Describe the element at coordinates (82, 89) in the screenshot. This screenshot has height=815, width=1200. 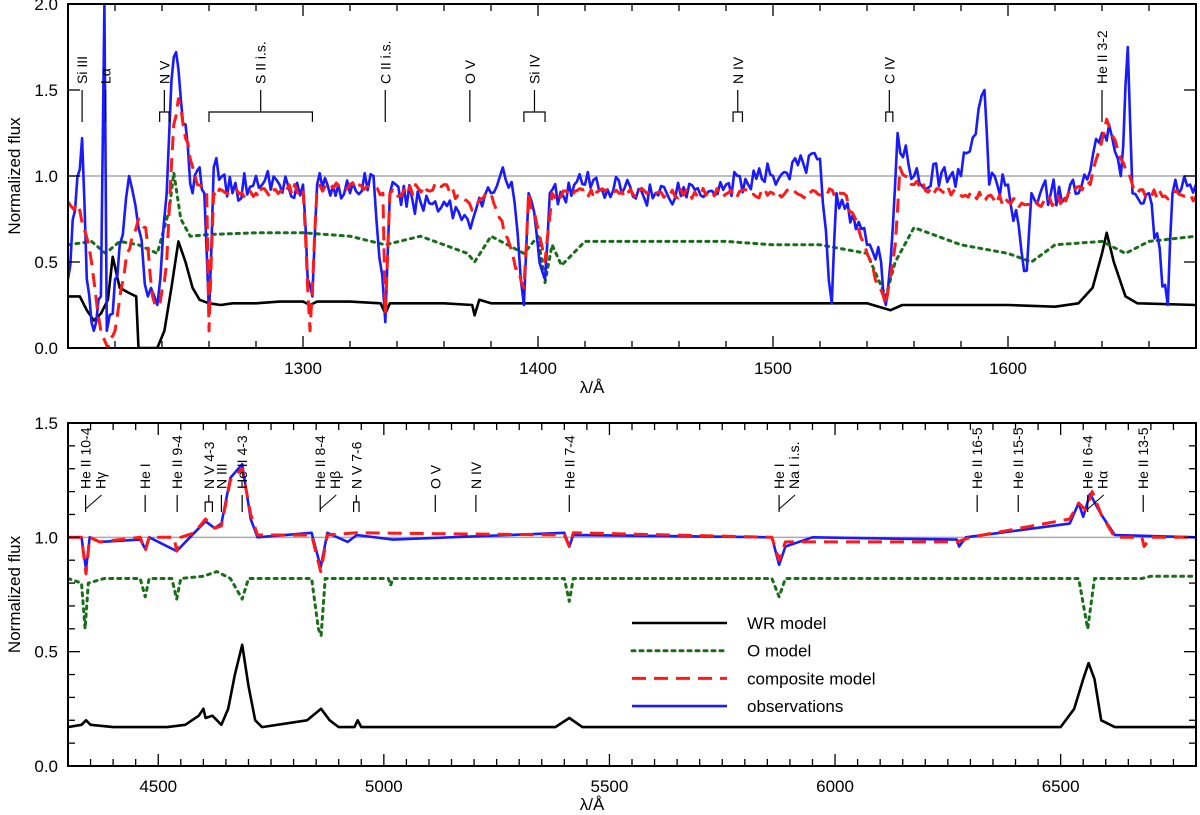
I see `line-id-marker: Si III` at that location.